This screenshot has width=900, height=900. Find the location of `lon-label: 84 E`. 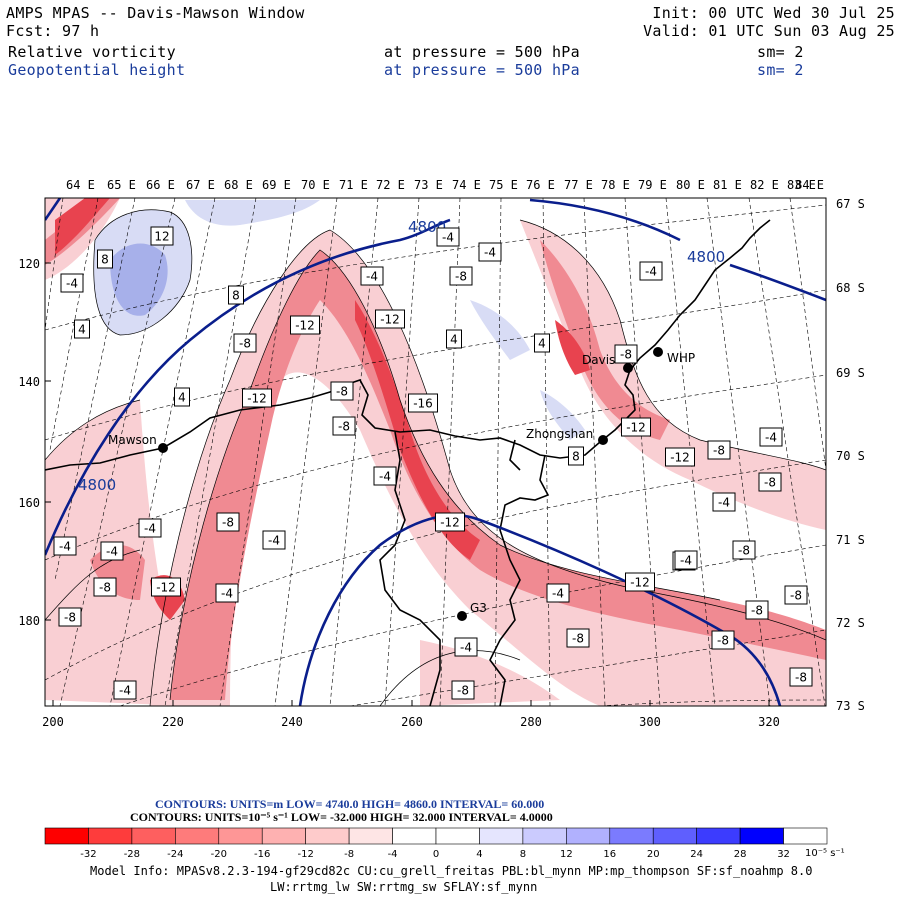

lon-label: 84 E is located at coordinates (809, 185).